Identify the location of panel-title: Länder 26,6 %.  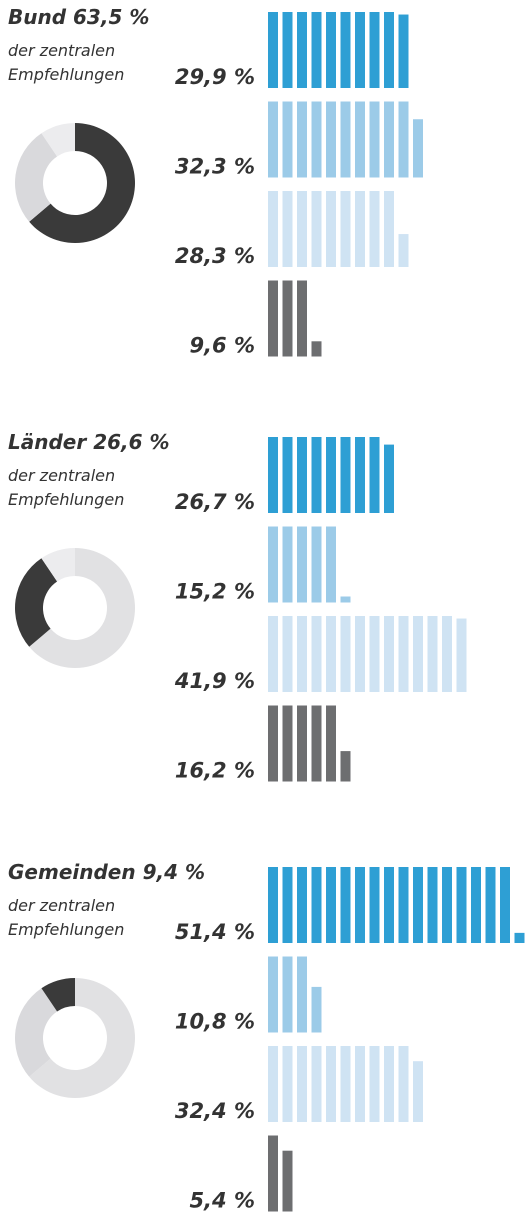
(89, 442).